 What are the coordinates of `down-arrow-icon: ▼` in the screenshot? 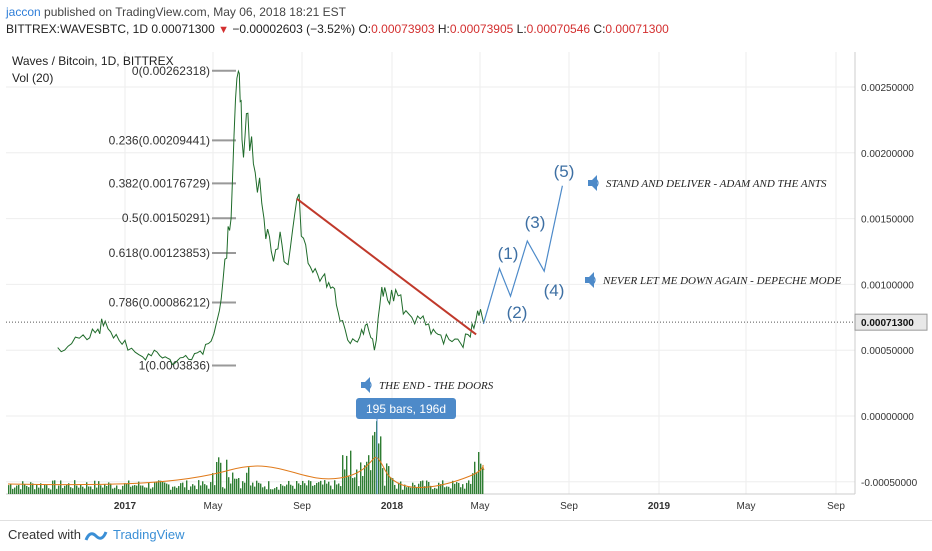 It's located at (224, 30).